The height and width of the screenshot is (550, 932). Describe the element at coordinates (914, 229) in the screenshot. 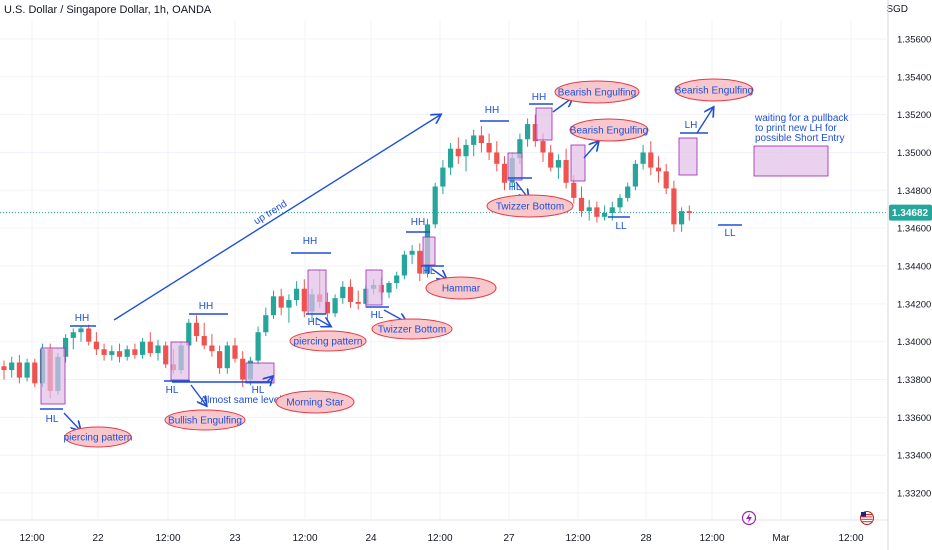

I see `y-tick-label: 1.34600` at that location.